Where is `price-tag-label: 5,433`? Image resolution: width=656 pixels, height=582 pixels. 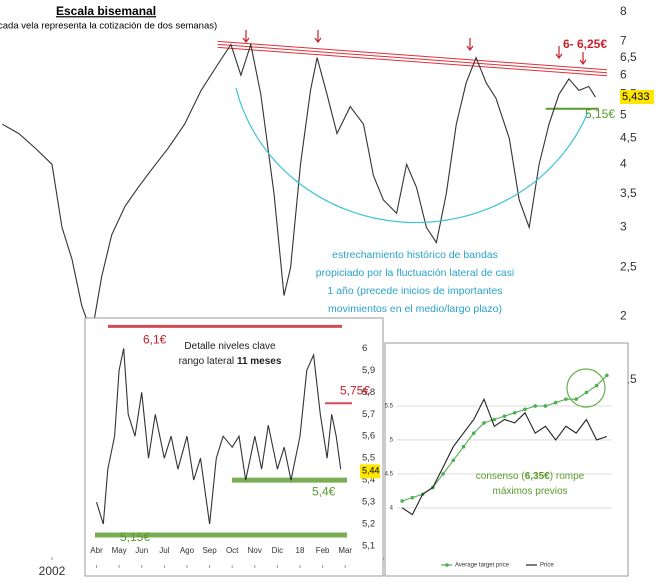
price-tag-label: 5,433 is located at coordinates (636, 97).